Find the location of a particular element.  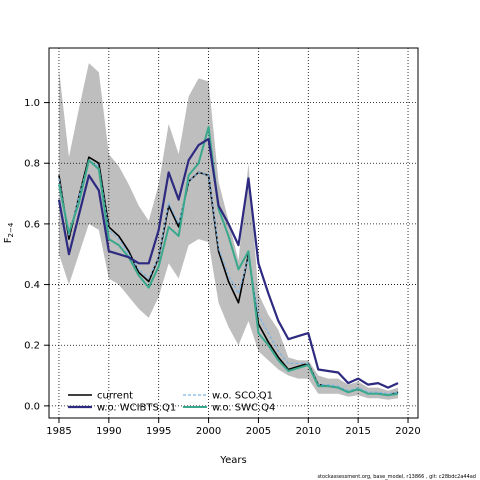

y-tick-label: 0.8 is located at coordinates (32, 164).